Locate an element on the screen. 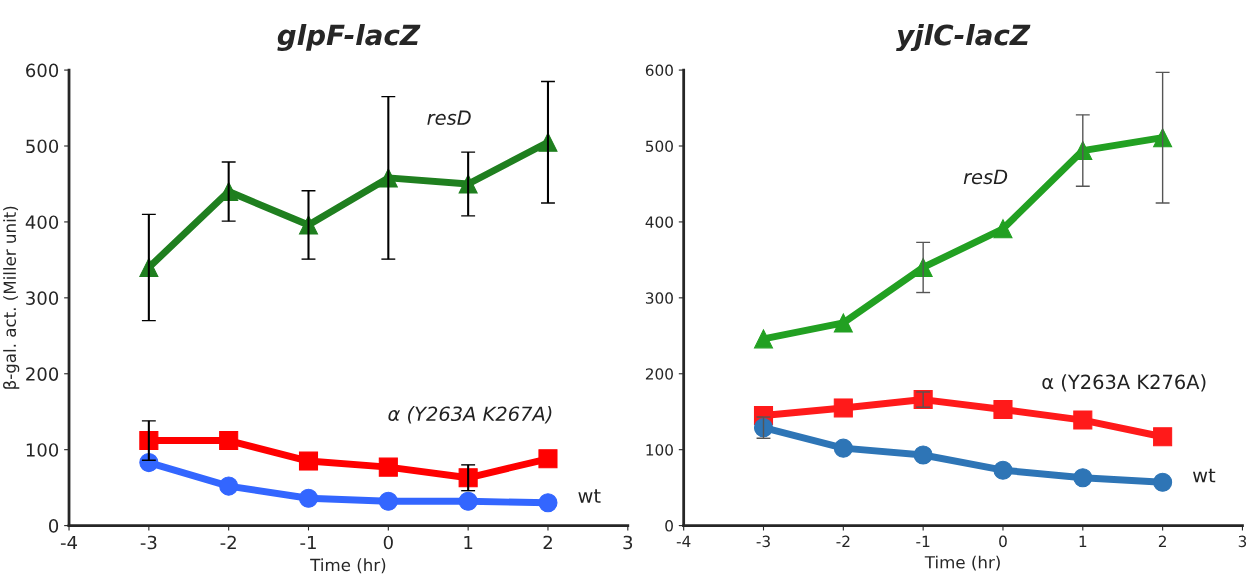 This screenshot has width=1255, height=584. chart-title: glpF-lacZ is located at coordinates (349, 37).